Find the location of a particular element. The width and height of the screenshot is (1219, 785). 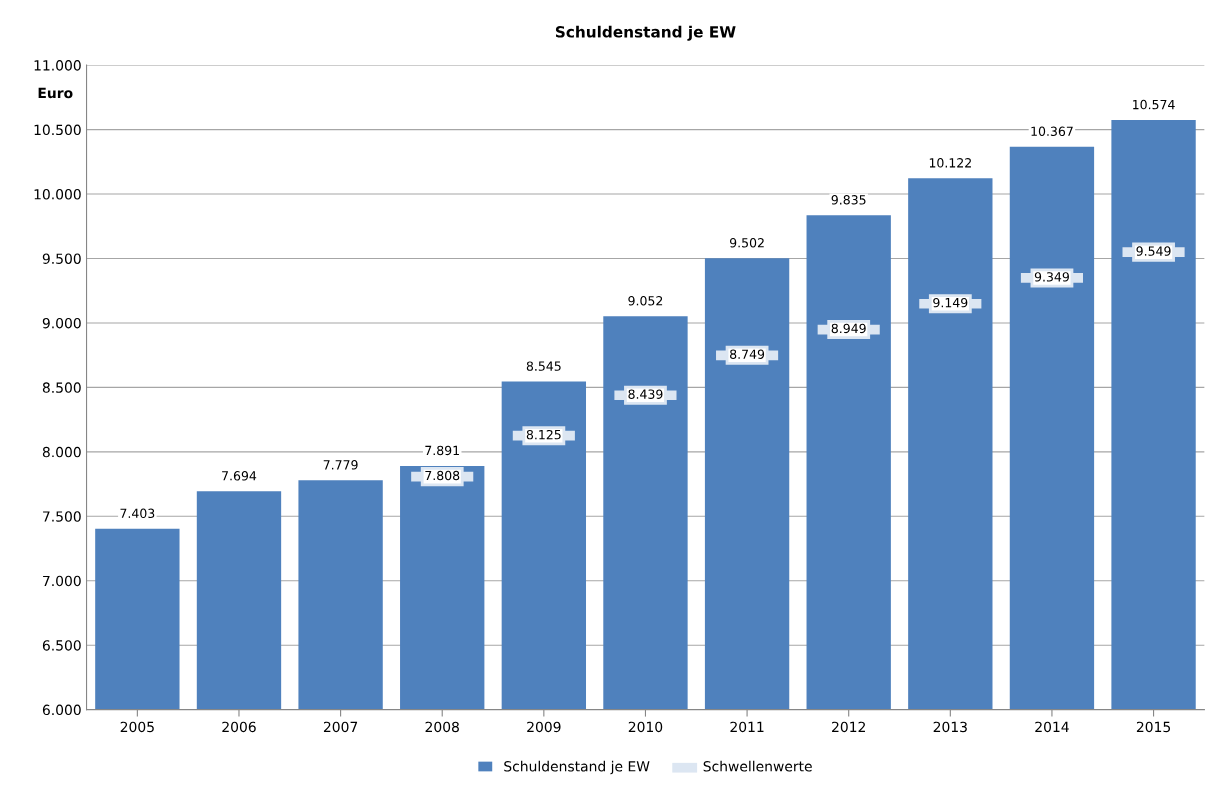

legend-label: Schuldenstand je EW is located at coordinates (577, 767).